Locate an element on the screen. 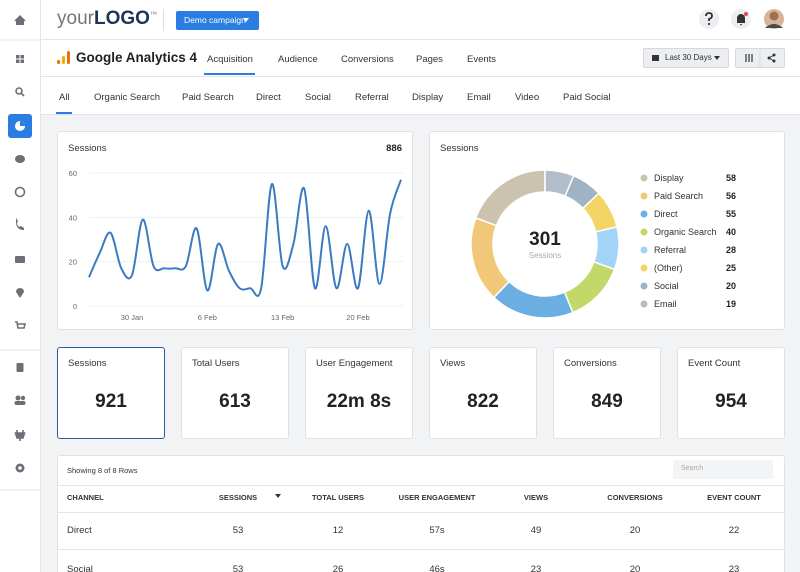 The height and width of the screenshot is (572, 800). tab: Acquisition is located at coordinates (230, 59).